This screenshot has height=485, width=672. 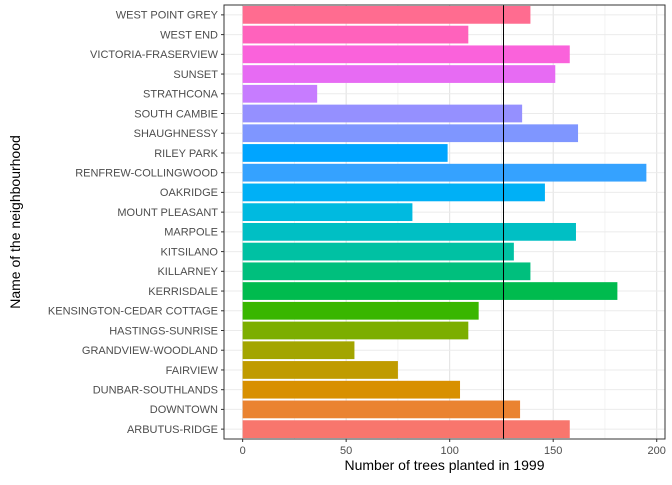 I want to click on y-tick-label: MOUNT PLEASANT, so click(x=167, y=213).